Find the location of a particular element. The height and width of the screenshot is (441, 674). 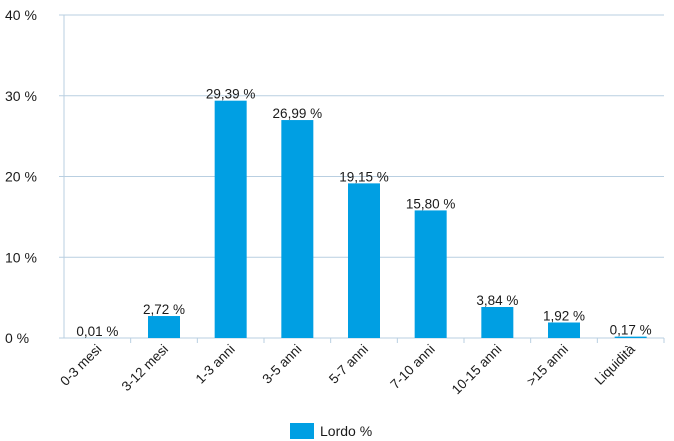

data-label: 26,99 % is located at coordinates (298, 113).